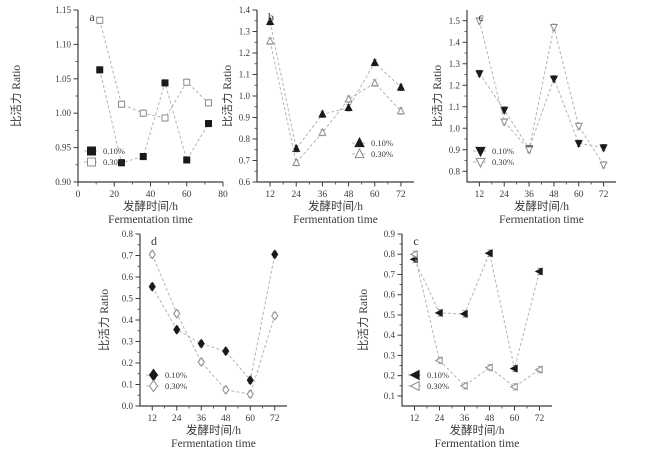 This screenshot has width=663, height=452. What do you see at coordinates (245, 10) in the screenshot?
I see `svg-text: 1.4` at bounding box center [245, 10].